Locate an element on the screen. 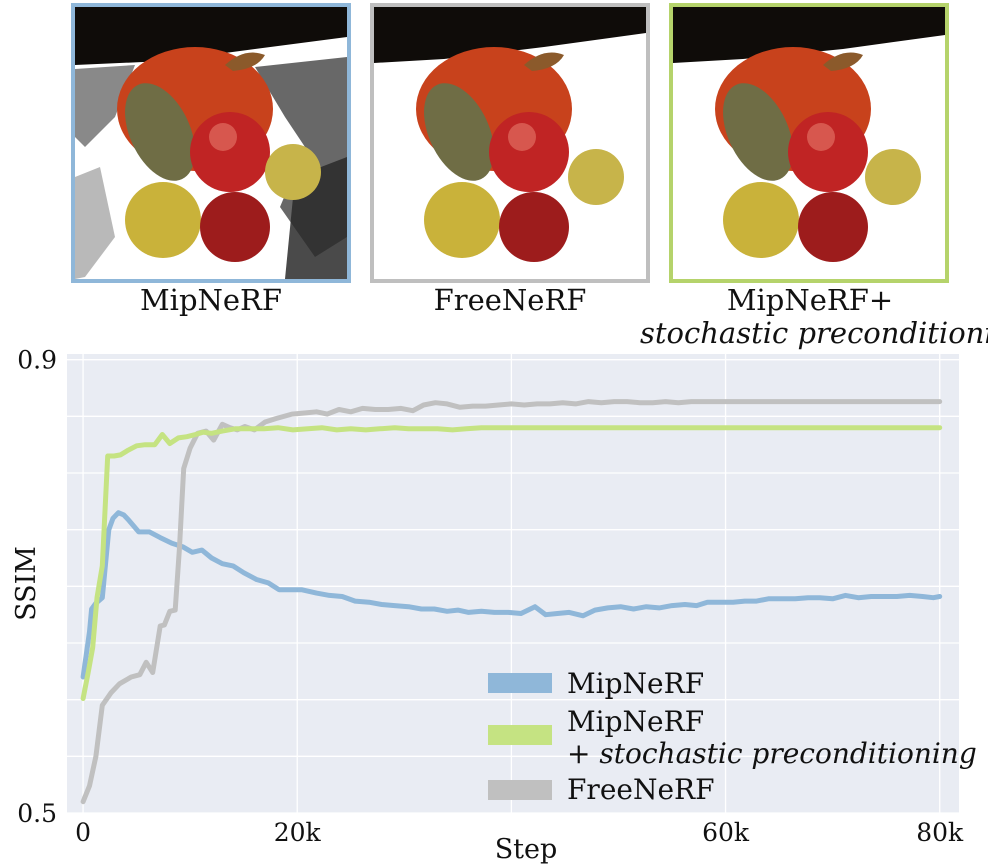  stochastic-caption-line2: stochastic preconditioning is located at coordinates (814, 333).